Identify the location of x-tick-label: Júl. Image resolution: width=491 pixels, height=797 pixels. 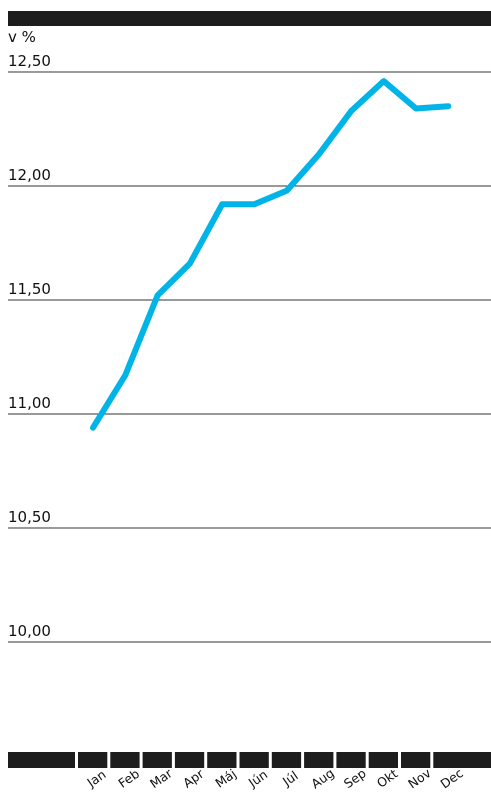
(290, 779).